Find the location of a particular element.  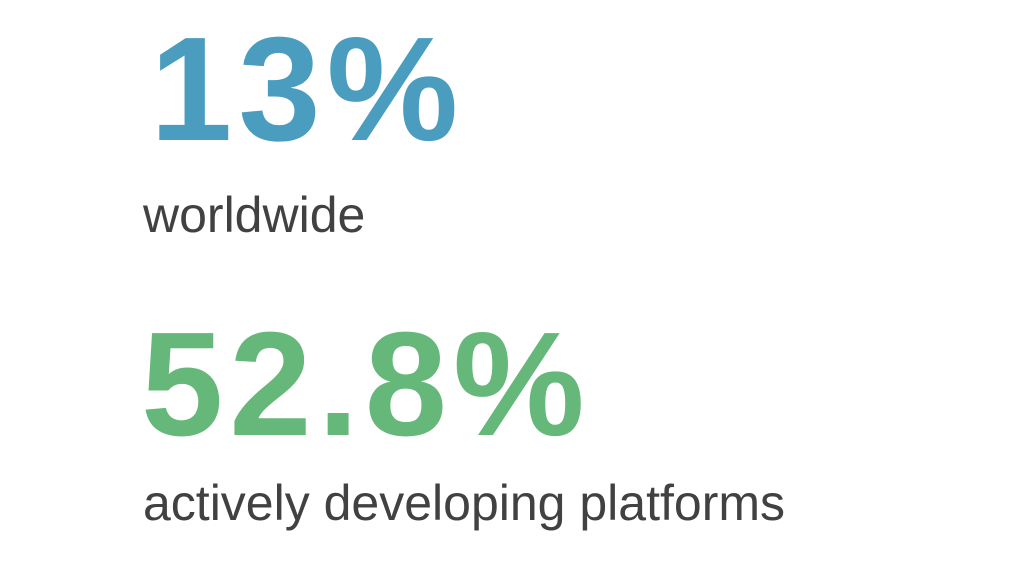

stat-label: worldwide is located at coordinates (254, 215).